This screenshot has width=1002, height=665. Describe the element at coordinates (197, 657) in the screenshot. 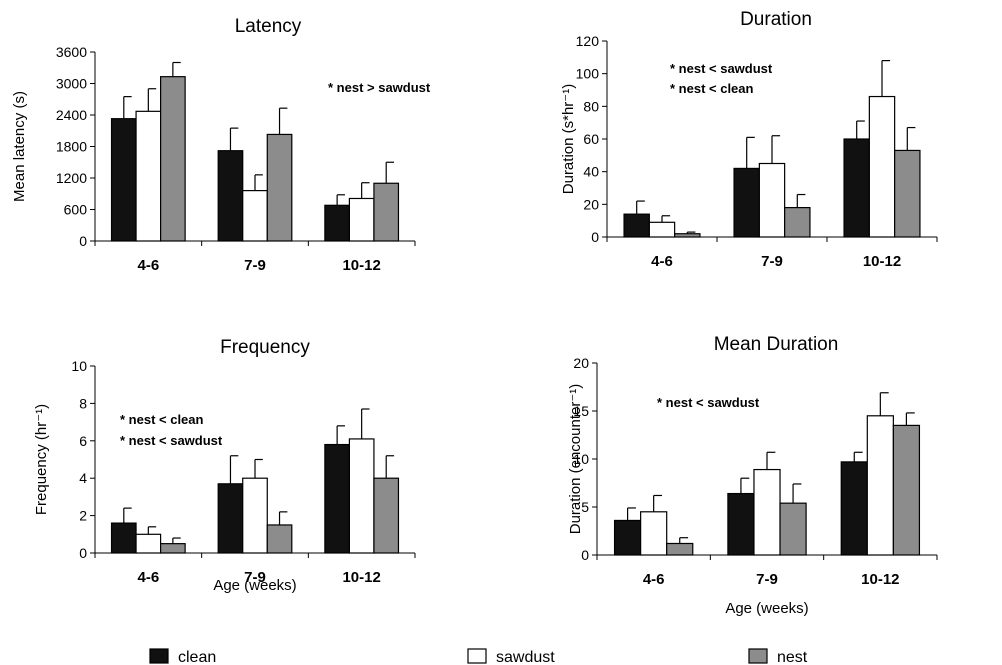

I see `legend-label: clean` at that location.